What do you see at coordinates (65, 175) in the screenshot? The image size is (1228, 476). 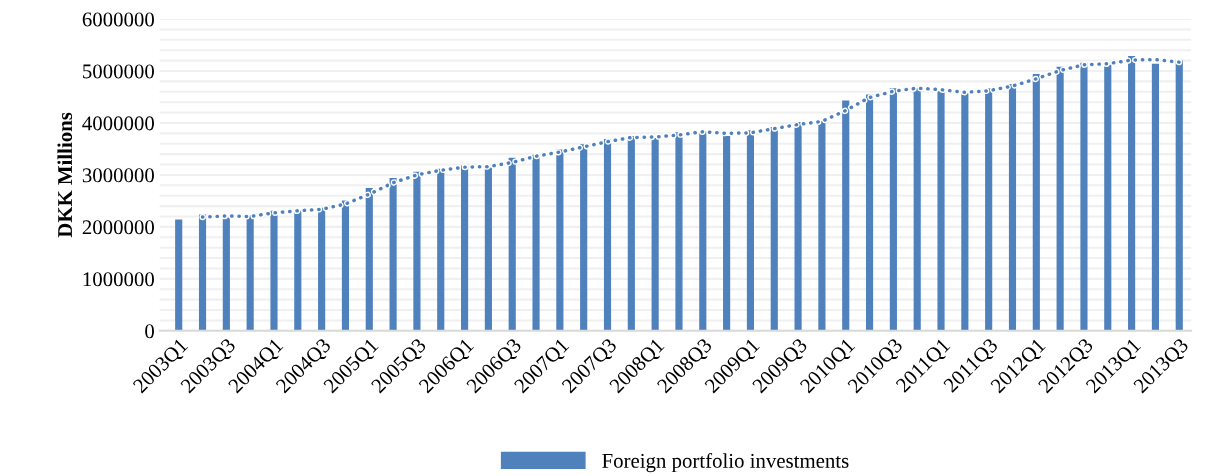 I see `y-axis-title: DKK Millions` at bounding box center [65, 175].